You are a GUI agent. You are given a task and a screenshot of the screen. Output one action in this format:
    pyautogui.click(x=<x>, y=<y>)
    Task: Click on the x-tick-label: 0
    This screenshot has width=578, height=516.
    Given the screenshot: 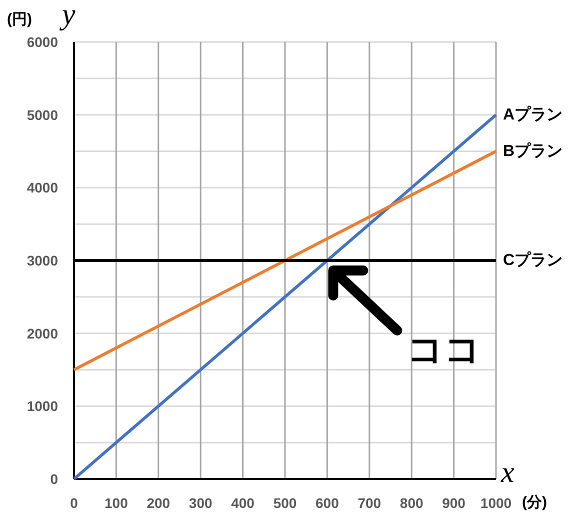 What is the action you would take?
    pyautogui.click(x=74, y=503)
    